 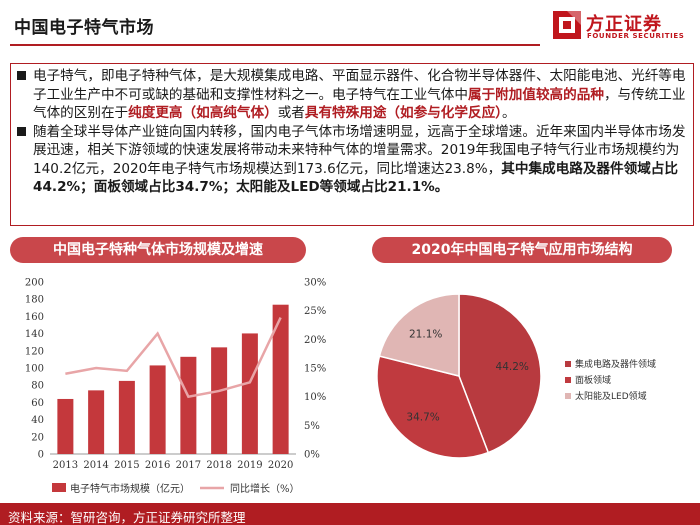 What do you see at coordinates (403, 113) in the screenshot?
I see `highlight-text: 具有特殊用途（如参与化学反应）` at bounding box center [403, 113].